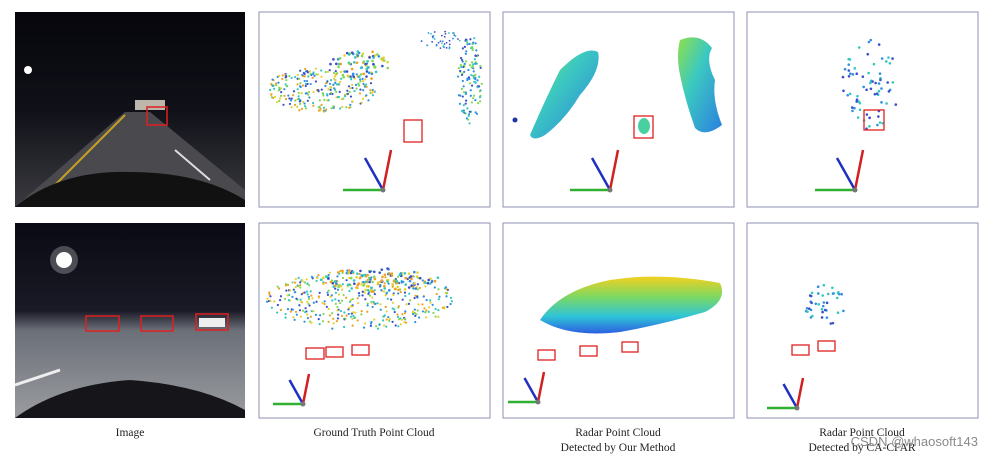 This screenshot has height=458, width=993. What do you see at coordinates (130, 433) in the screenshot?
I see `caption: Image` at bounding box center [130, 433].